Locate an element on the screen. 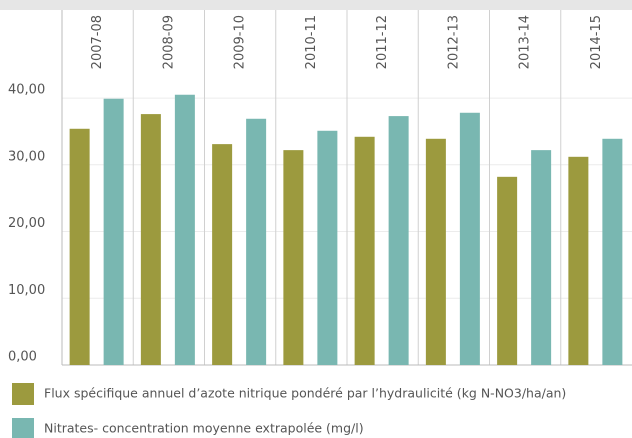  header-band is located at coordinates (316, 5).